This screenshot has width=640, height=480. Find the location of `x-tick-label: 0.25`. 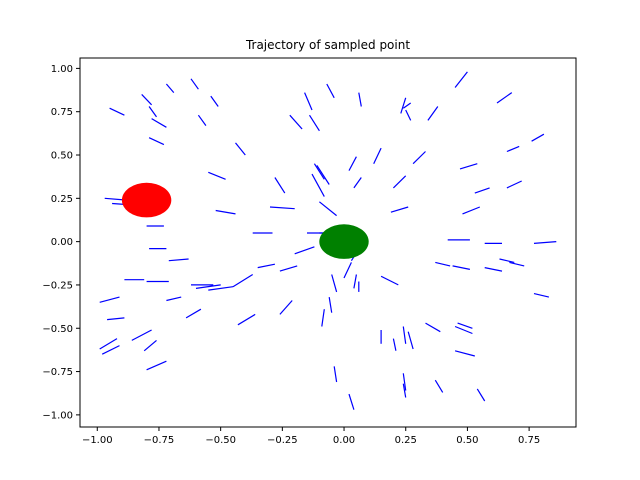

x-tick-label: 0.25 is located at coordinates (406, 440).